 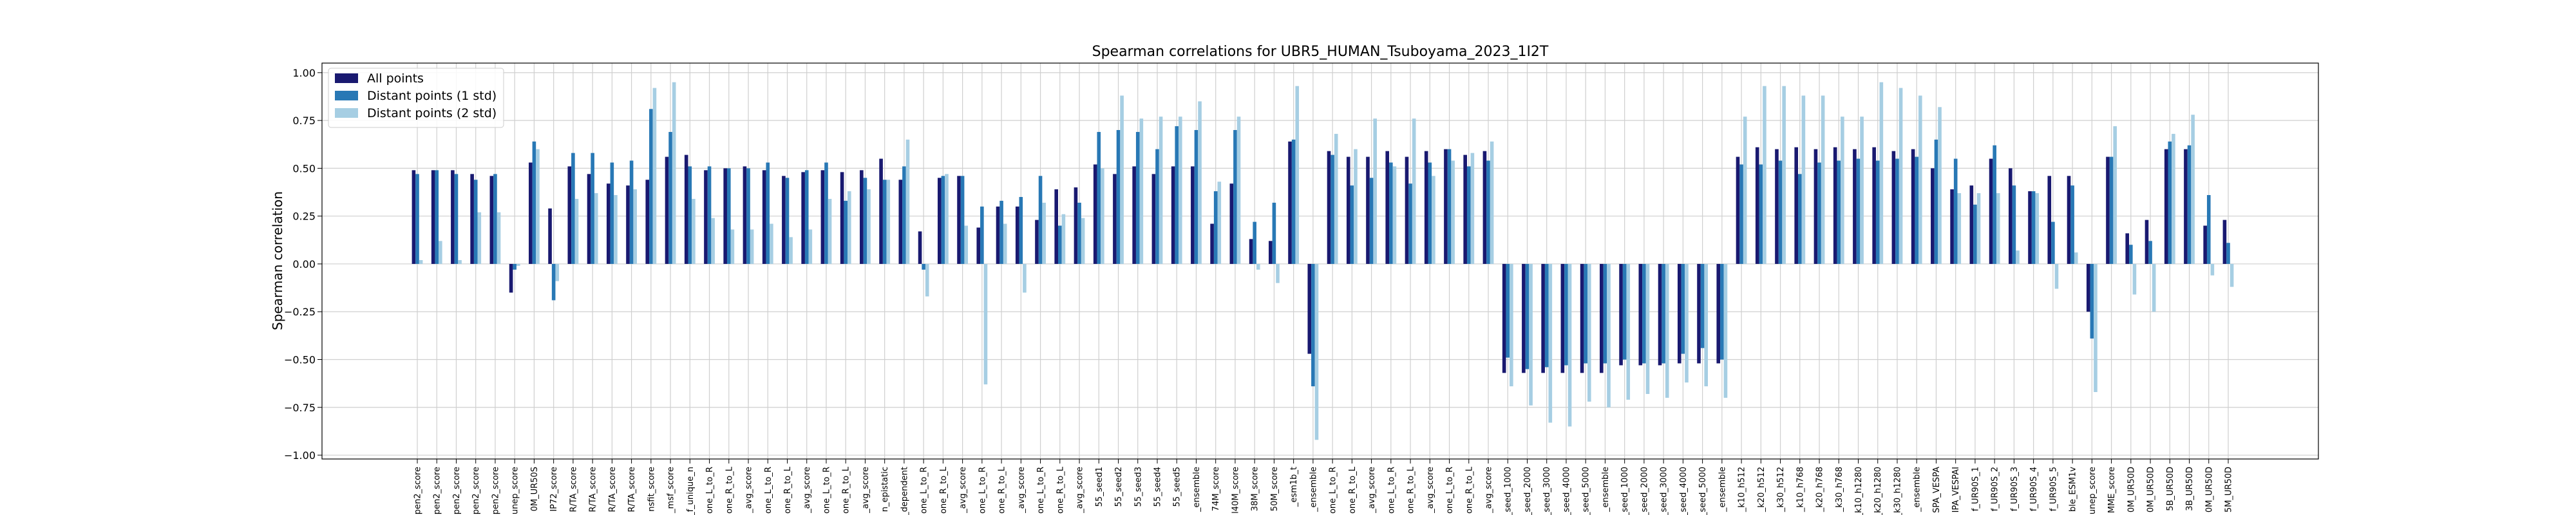 I want to click on x-tick-label: R/TA_score, so click(x=613, y=489).